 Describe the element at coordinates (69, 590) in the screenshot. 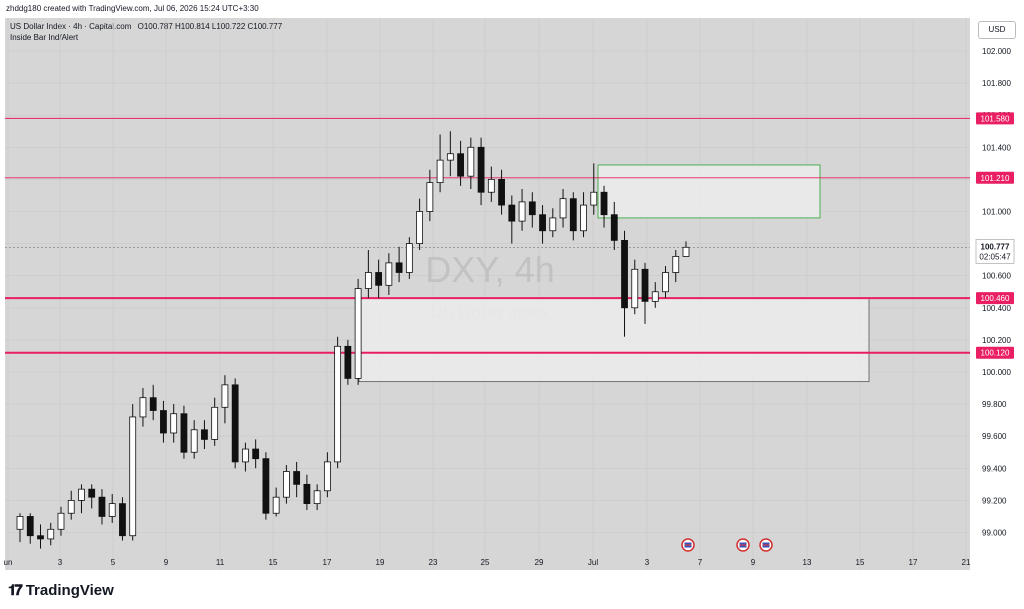

I see `brand-name: TradingView` at that location.